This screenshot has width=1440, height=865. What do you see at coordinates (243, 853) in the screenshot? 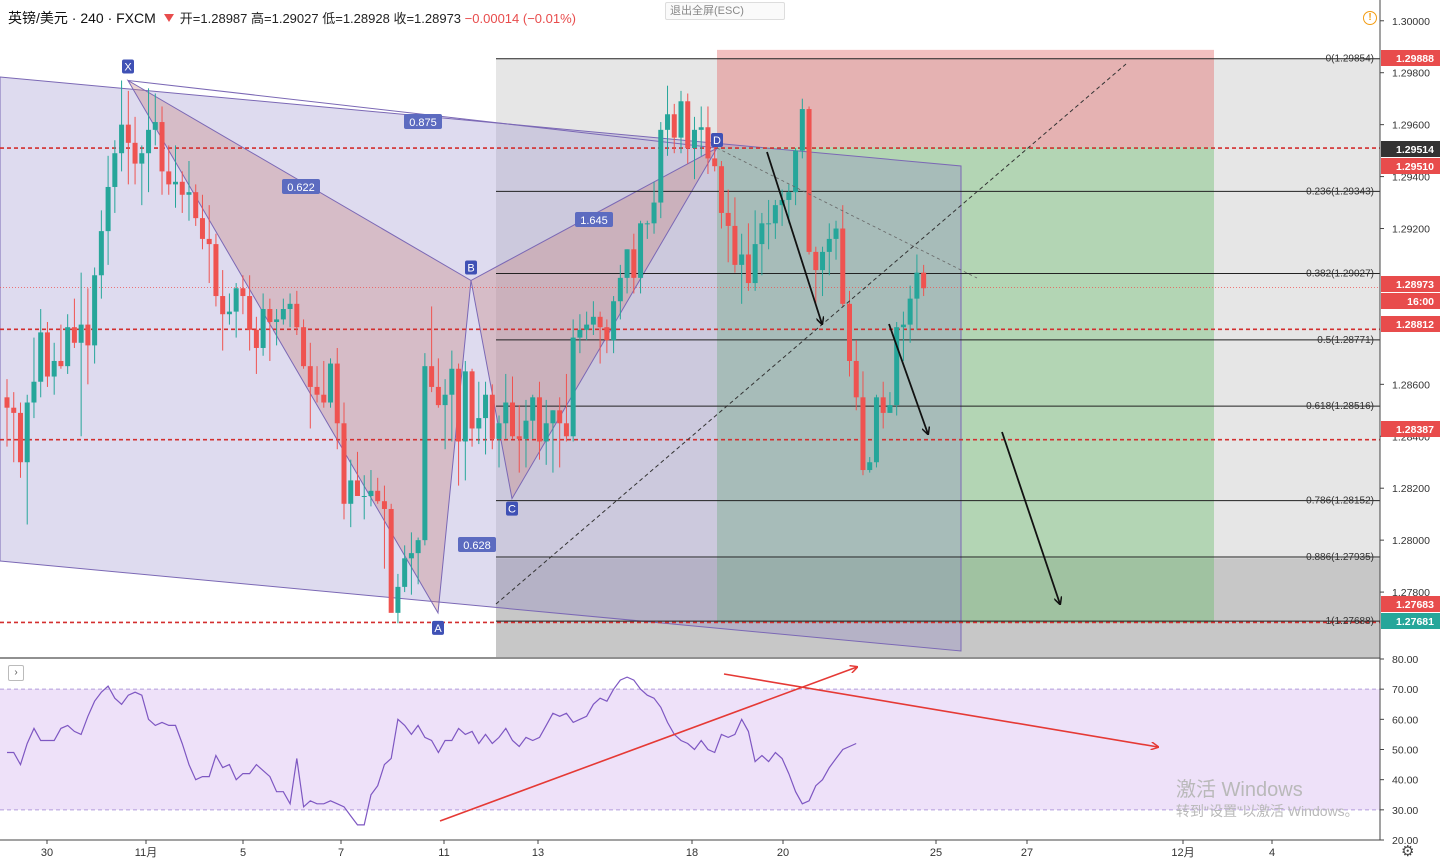
I see `x-tick-label: 5` at bounding box center [243, 853].